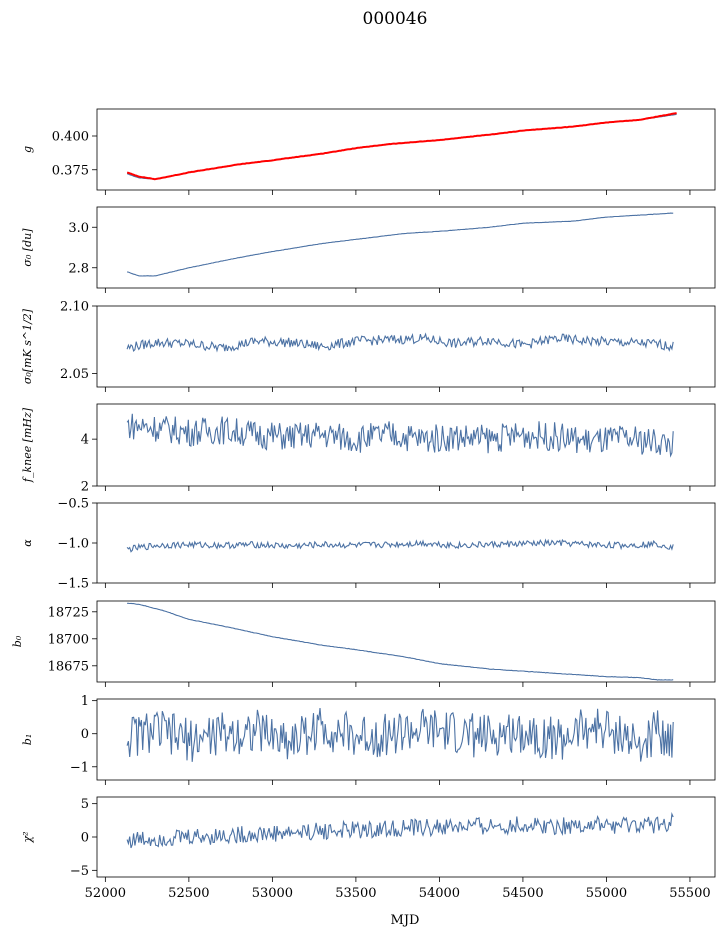  Describe the element at coordinates (79, 767) in the screenshot. I see `y-tick-label: −1` at that location.